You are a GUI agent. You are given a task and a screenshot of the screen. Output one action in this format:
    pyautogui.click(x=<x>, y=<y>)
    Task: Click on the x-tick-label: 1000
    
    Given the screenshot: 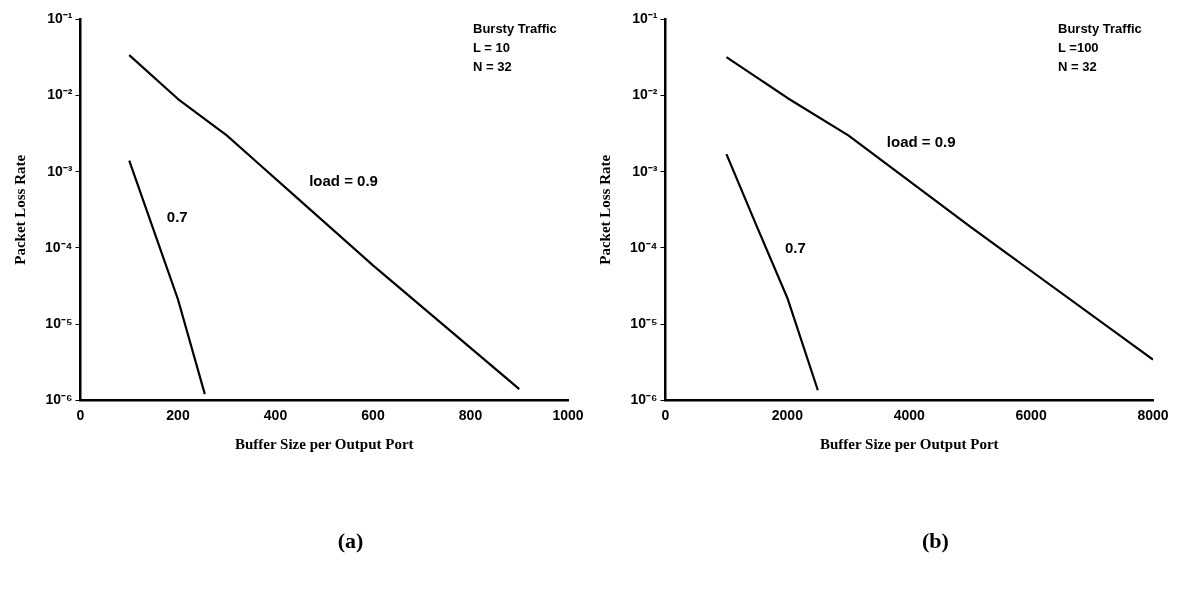 What is the action you would take?
    pyautogui.click(x=568, y=415)
    